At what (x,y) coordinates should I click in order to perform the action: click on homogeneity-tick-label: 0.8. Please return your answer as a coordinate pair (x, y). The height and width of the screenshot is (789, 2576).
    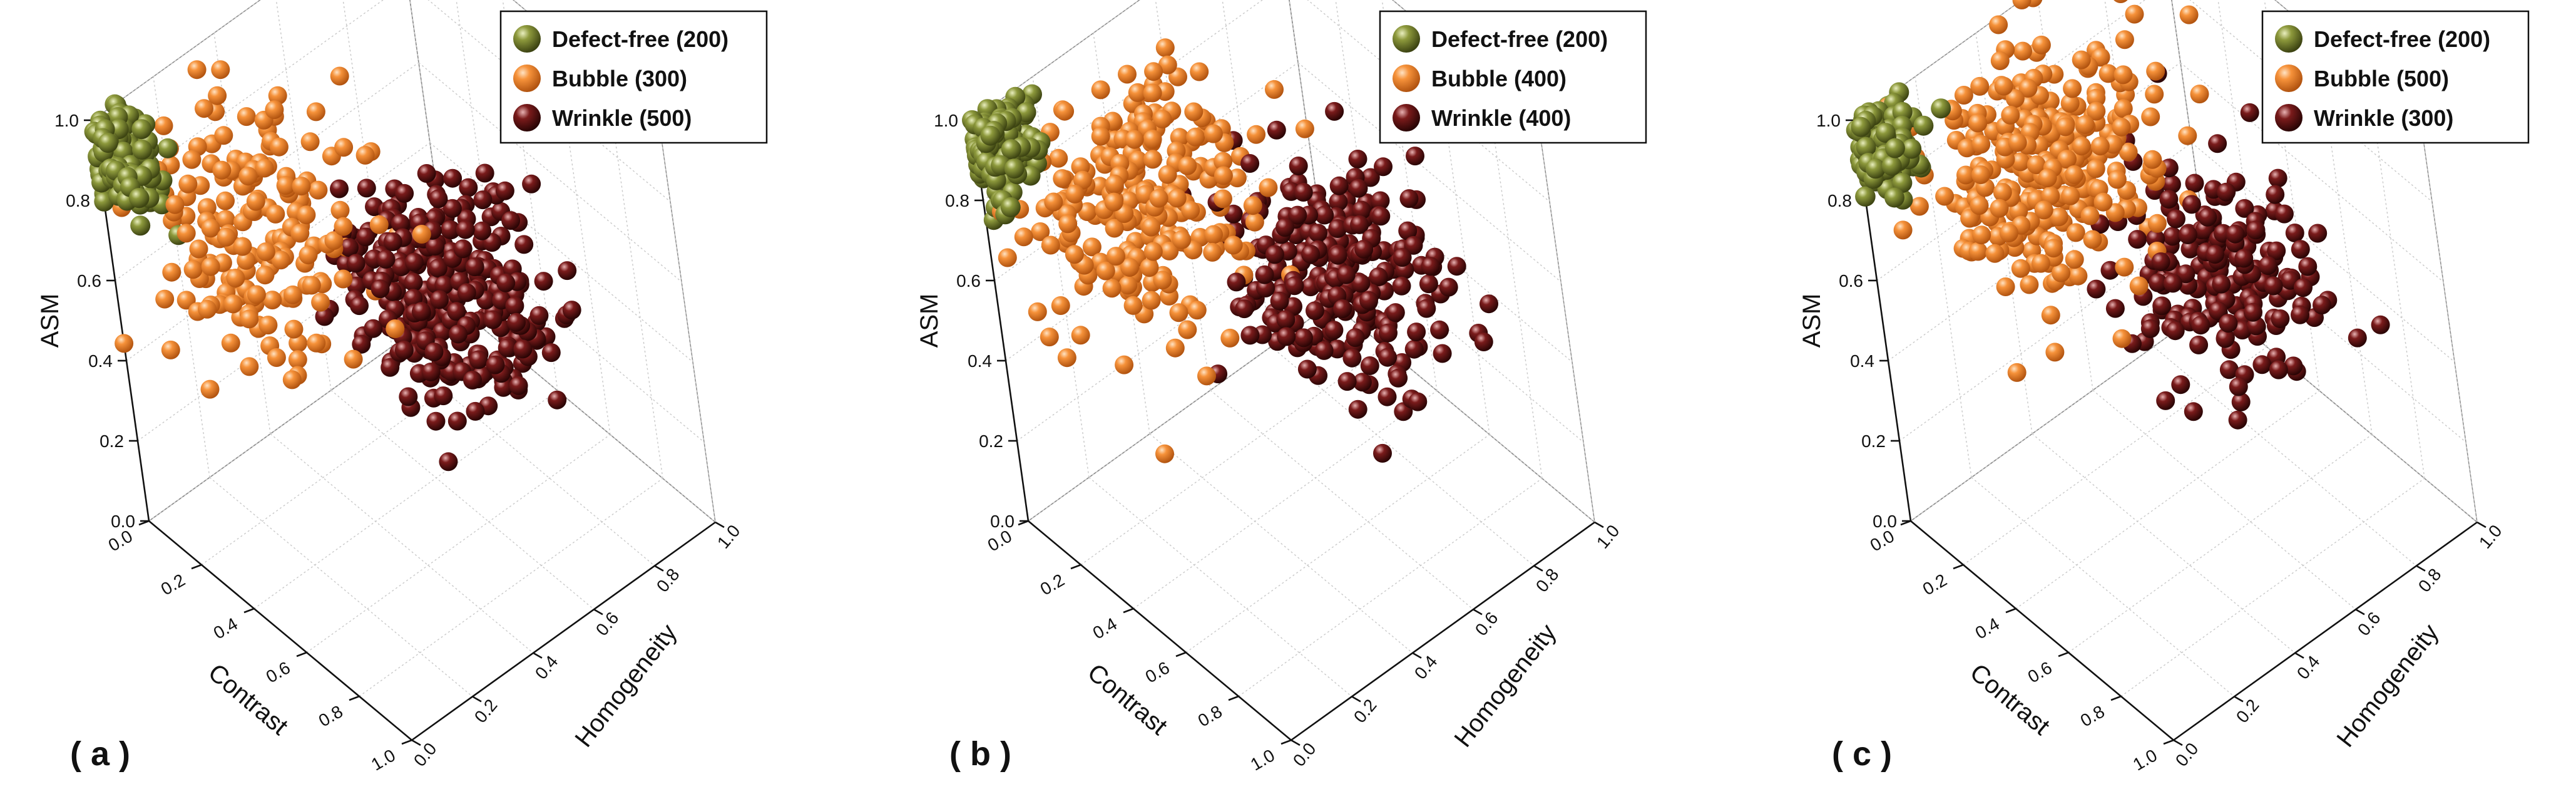
    Looking at the image, I should click on (2430, 580).